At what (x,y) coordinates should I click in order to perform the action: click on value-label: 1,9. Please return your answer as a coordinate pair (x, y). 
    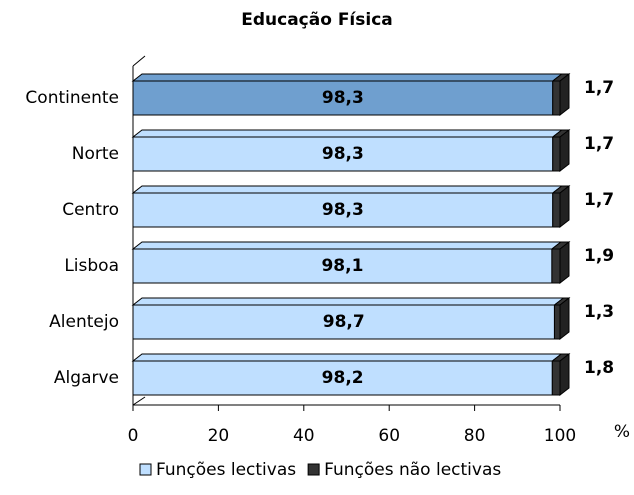
    Looking at the image, I should click on (599, 256).